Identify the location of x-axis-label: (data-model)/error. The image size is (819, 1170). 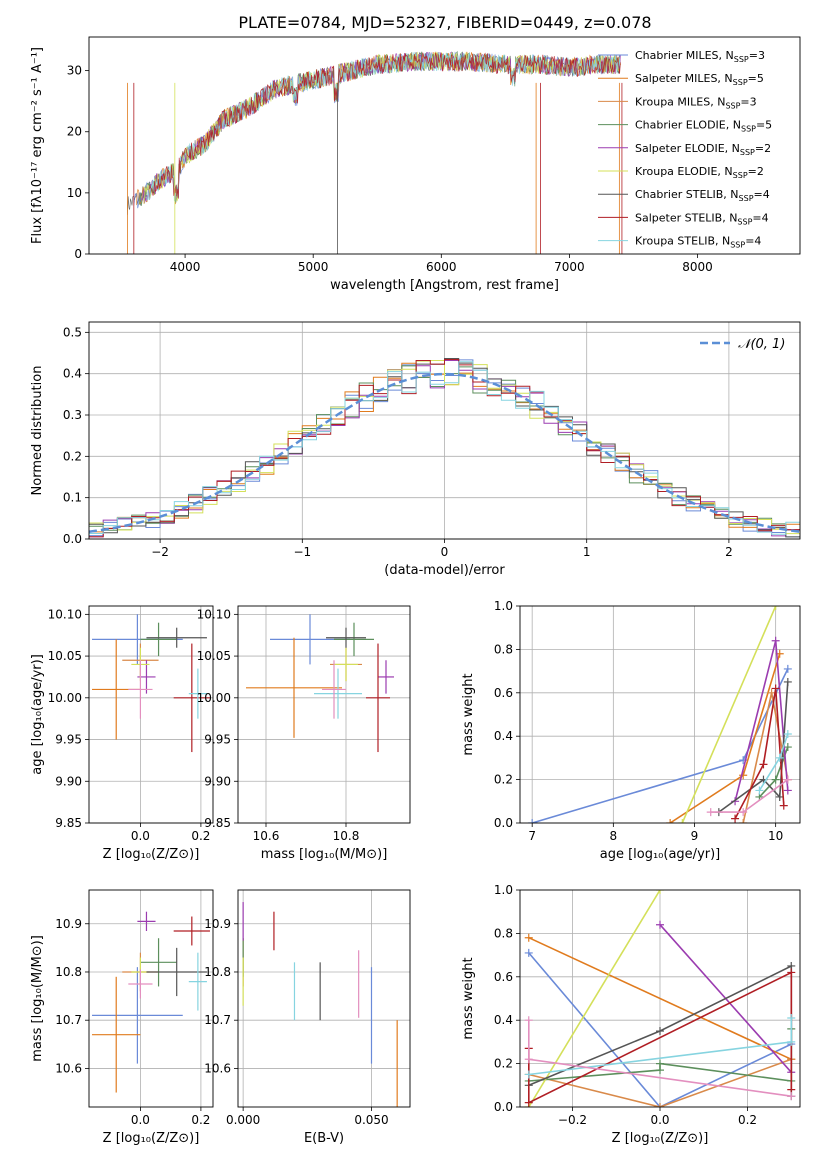
(444, 570).